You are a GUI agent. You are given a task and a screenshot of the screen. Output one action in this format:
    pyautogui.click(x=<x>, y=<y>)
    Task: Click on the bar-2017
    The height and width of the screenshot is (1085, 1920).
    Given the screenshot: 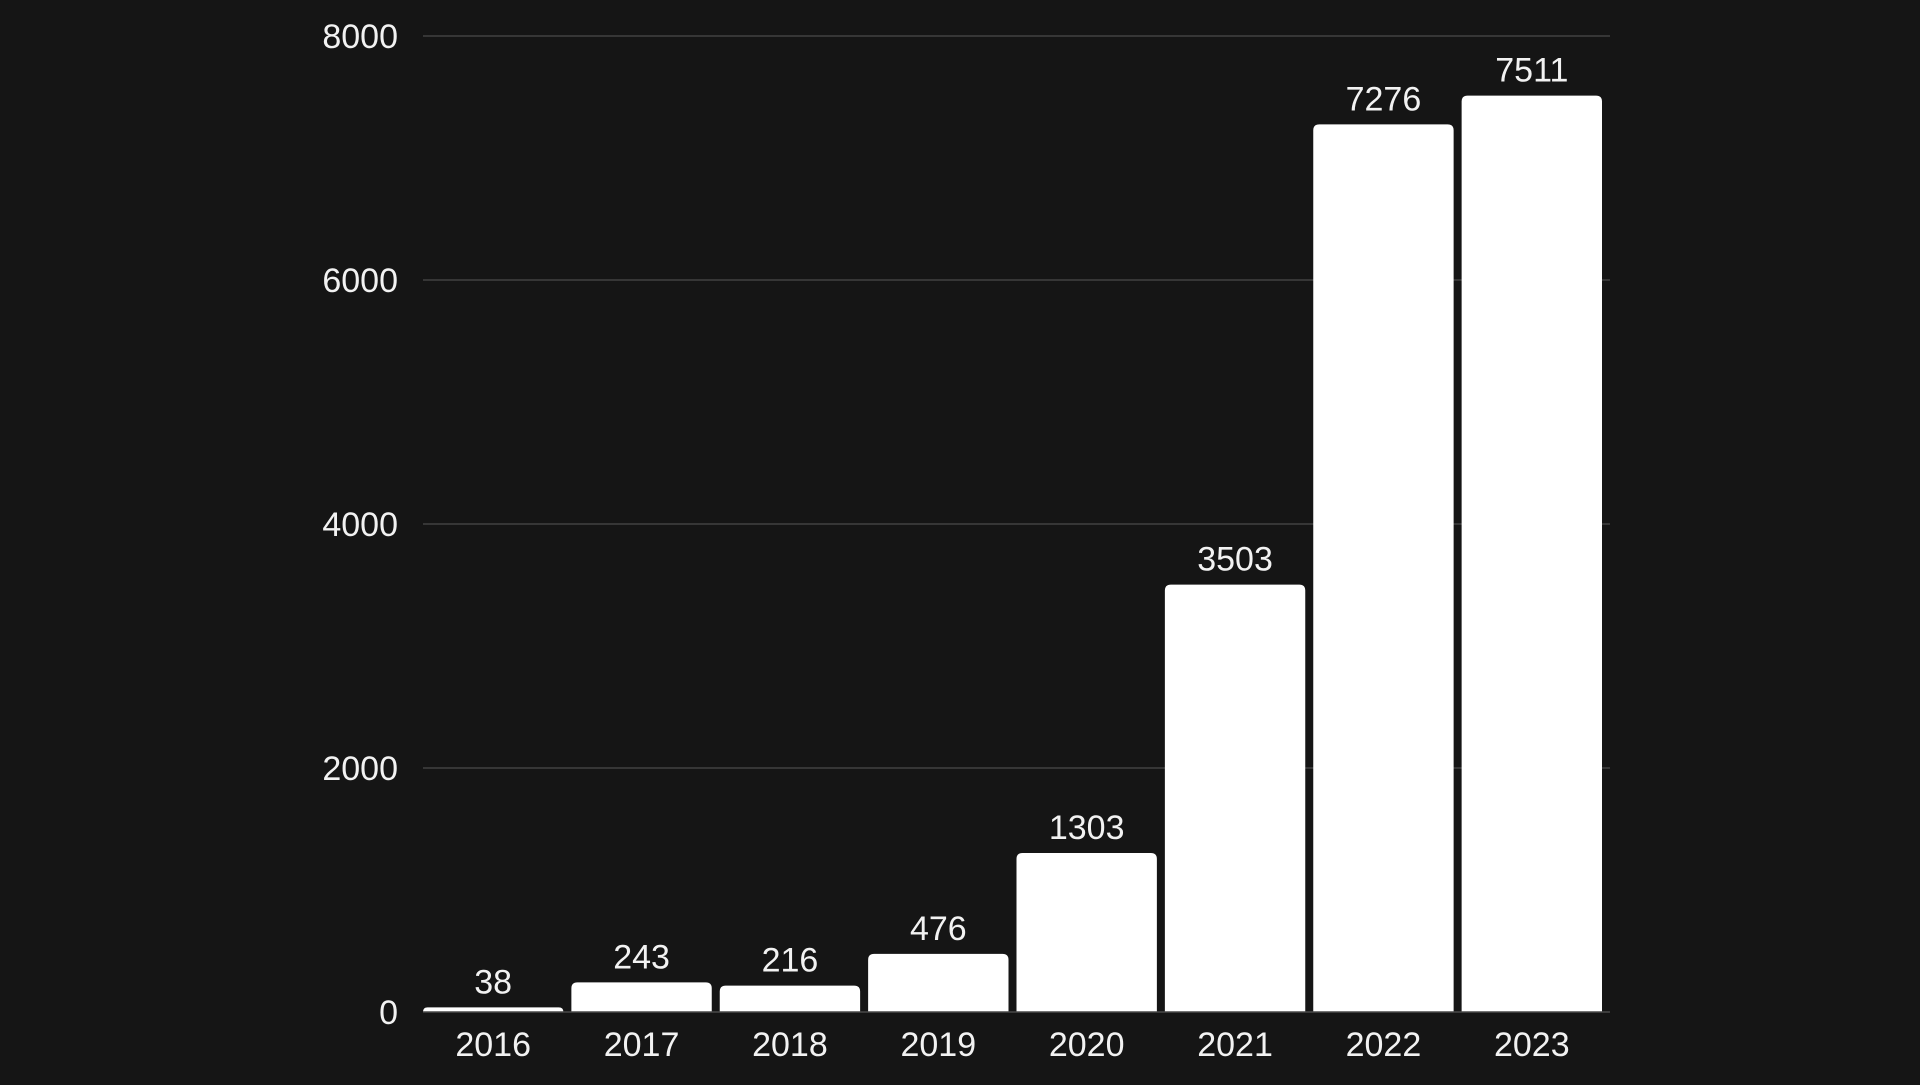 What is the action you would take?
    pyautogui.click(x=641, y=997)
    